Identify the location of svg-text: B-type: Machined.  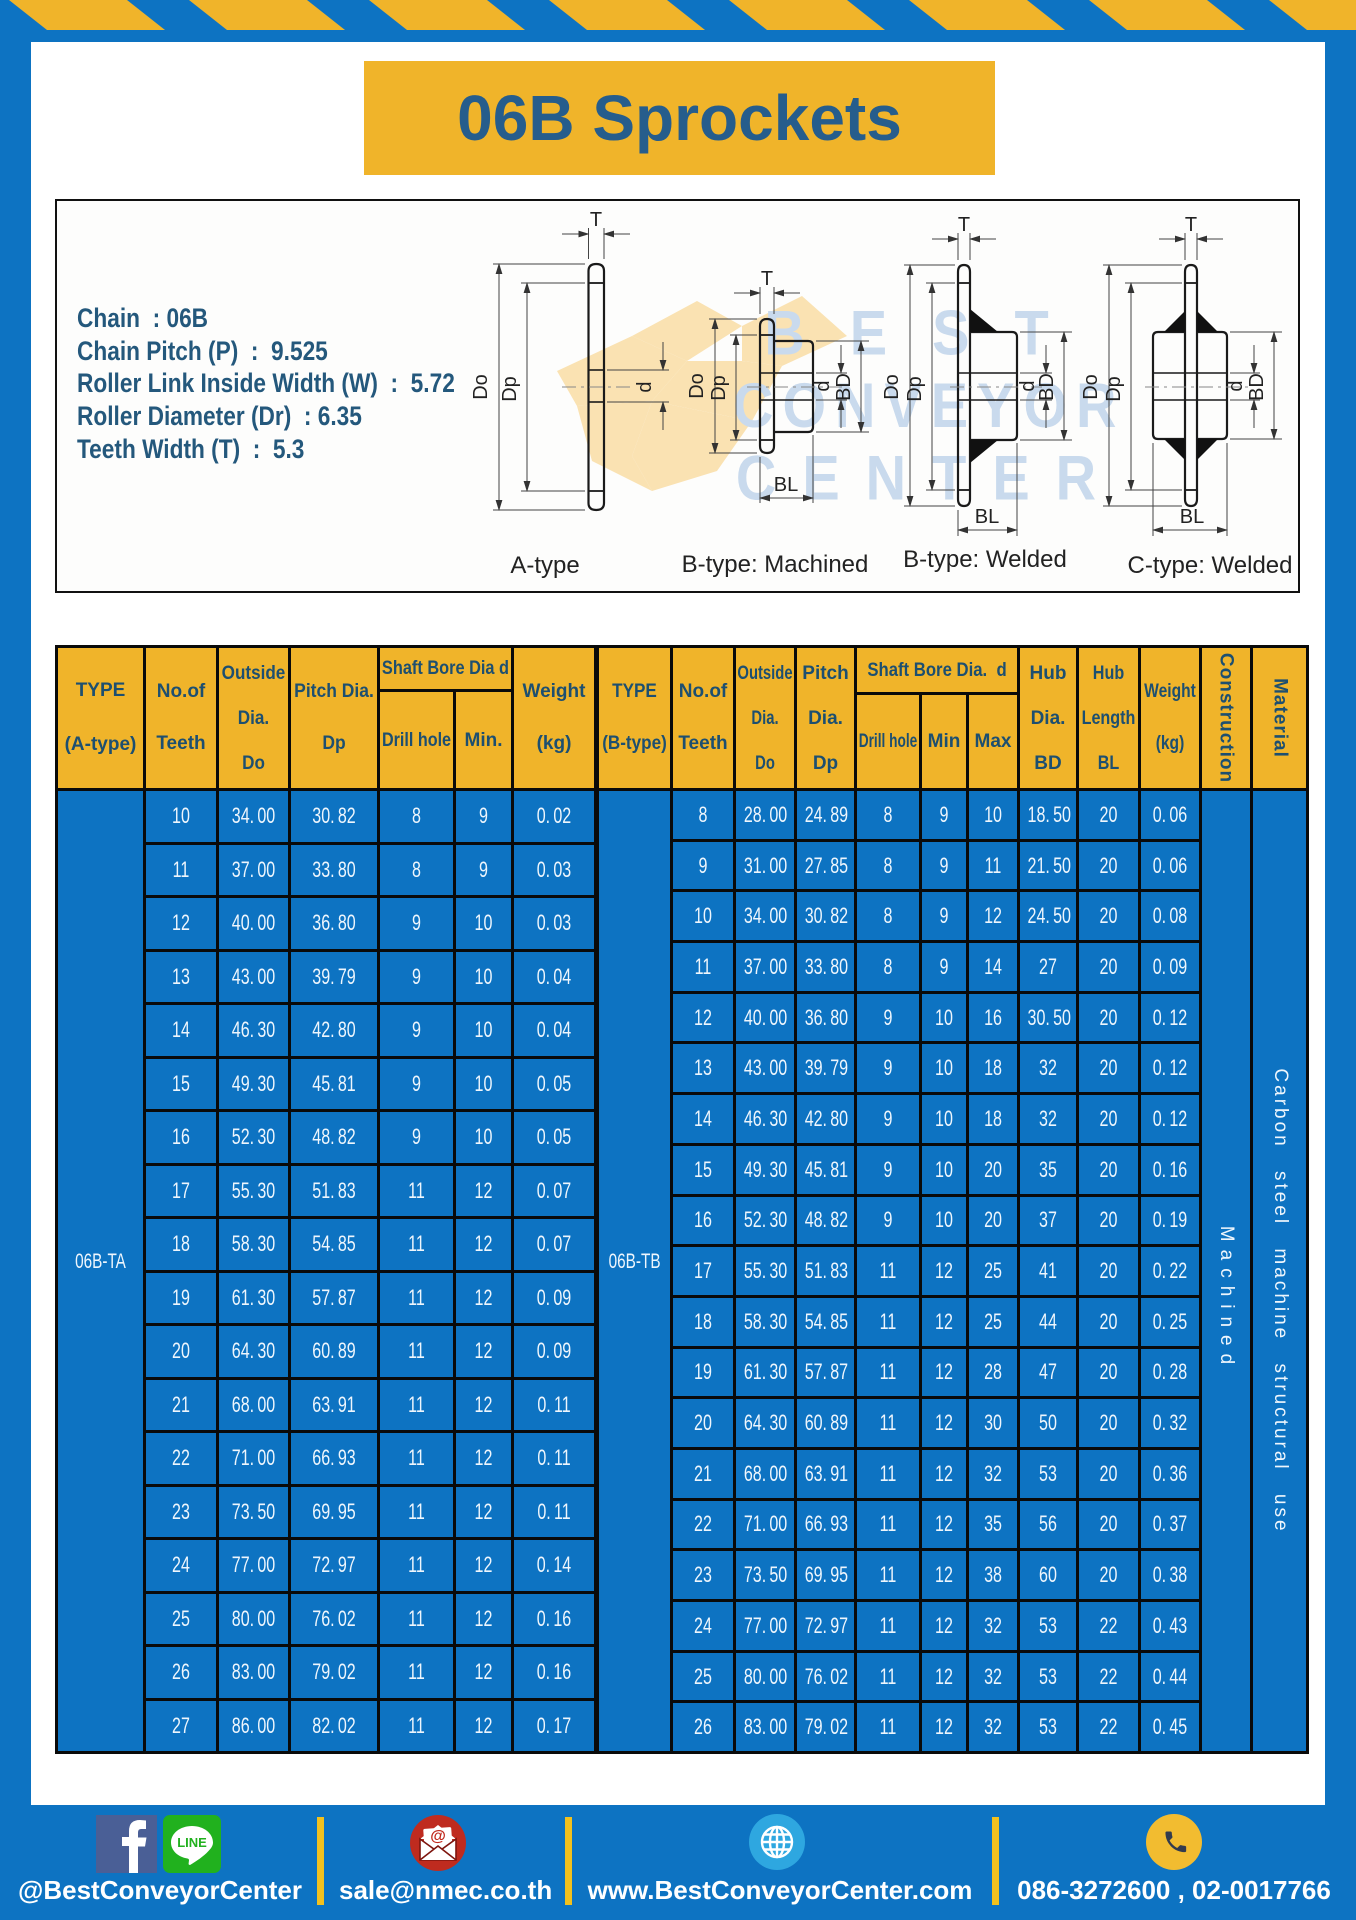
(775, 564).